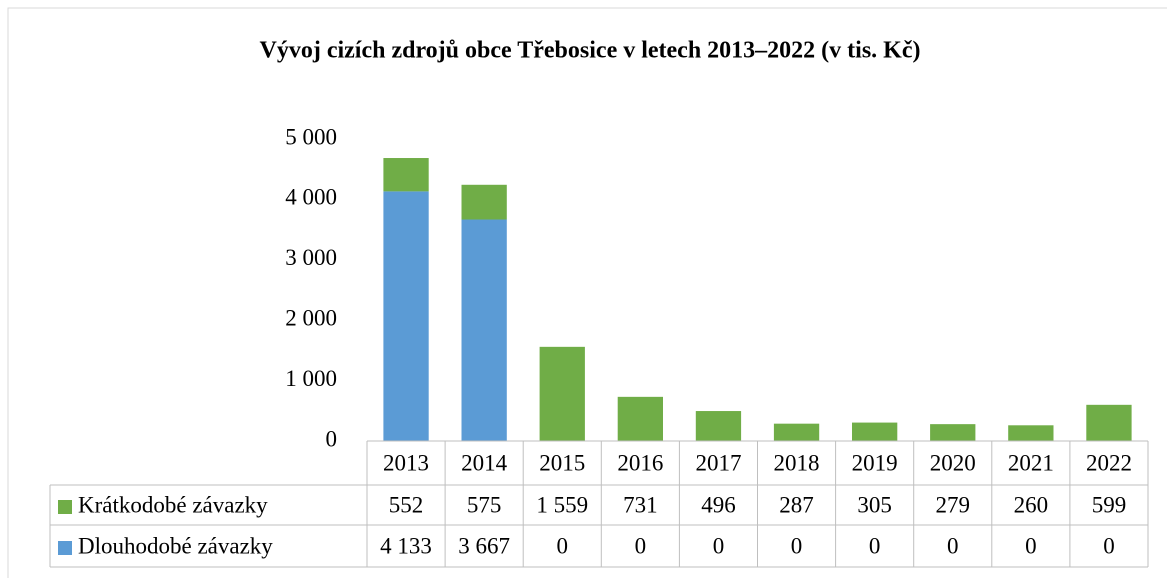 Image resolution: width=1167 pixels, height=578 pixels. I want to click on data-label: 4 133, so click(406, 545).